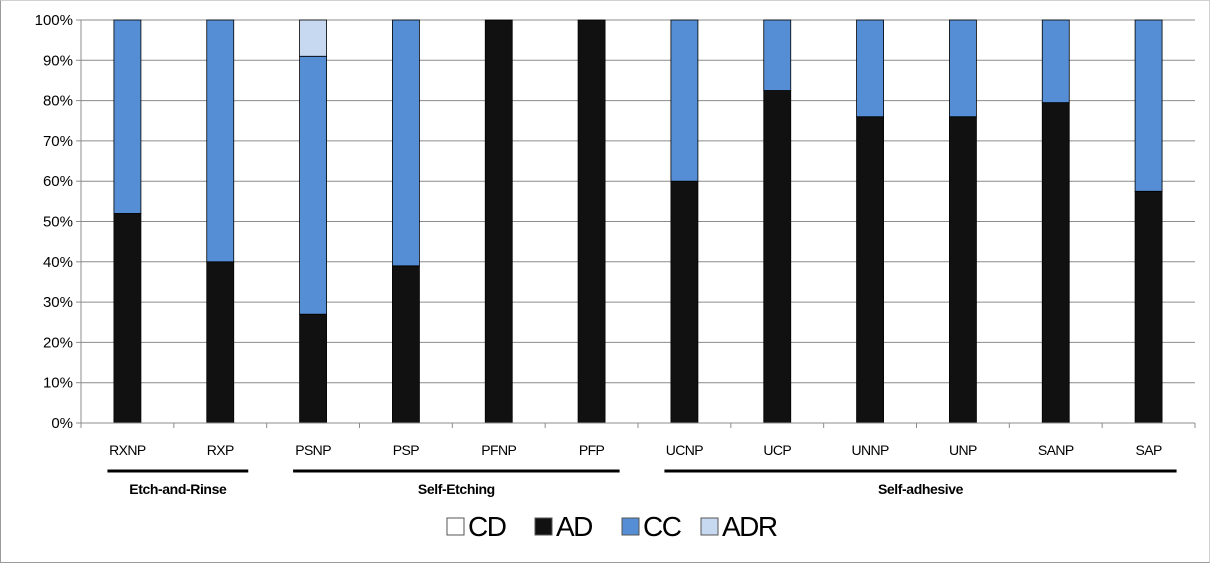 The image size is (1210, 567). What do you see at coordinates (684, 100) in the screenshot?
I see `bar-segment-cc-ucnp` at bounding box center [684, 100].